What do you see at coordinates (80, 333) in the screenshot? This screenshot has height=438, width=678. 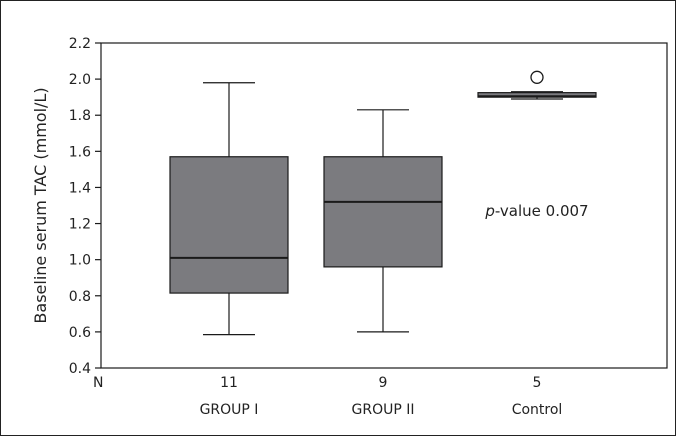 I see `y-tick-label: 0.6` at bounding box center [80, 333].